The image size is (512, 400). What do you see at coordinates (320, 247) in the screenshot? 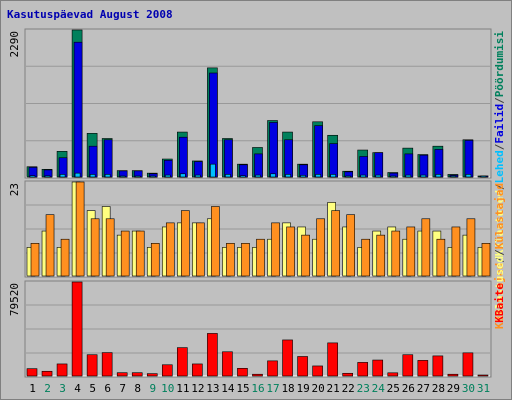
I see `middle-bar-klastajad-day20` at bounding box center [320, 247].